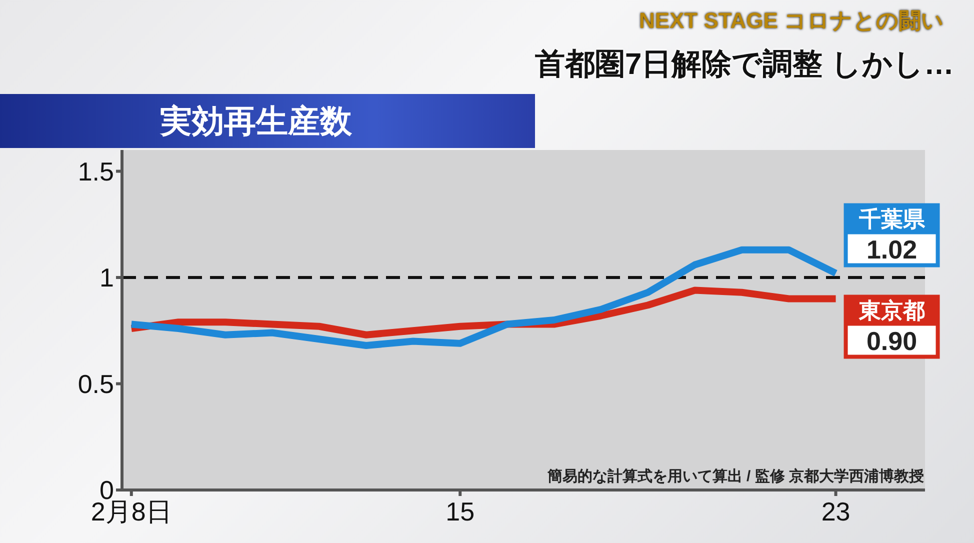  I want to click on x-tick-label: 15, so click(460, 511).